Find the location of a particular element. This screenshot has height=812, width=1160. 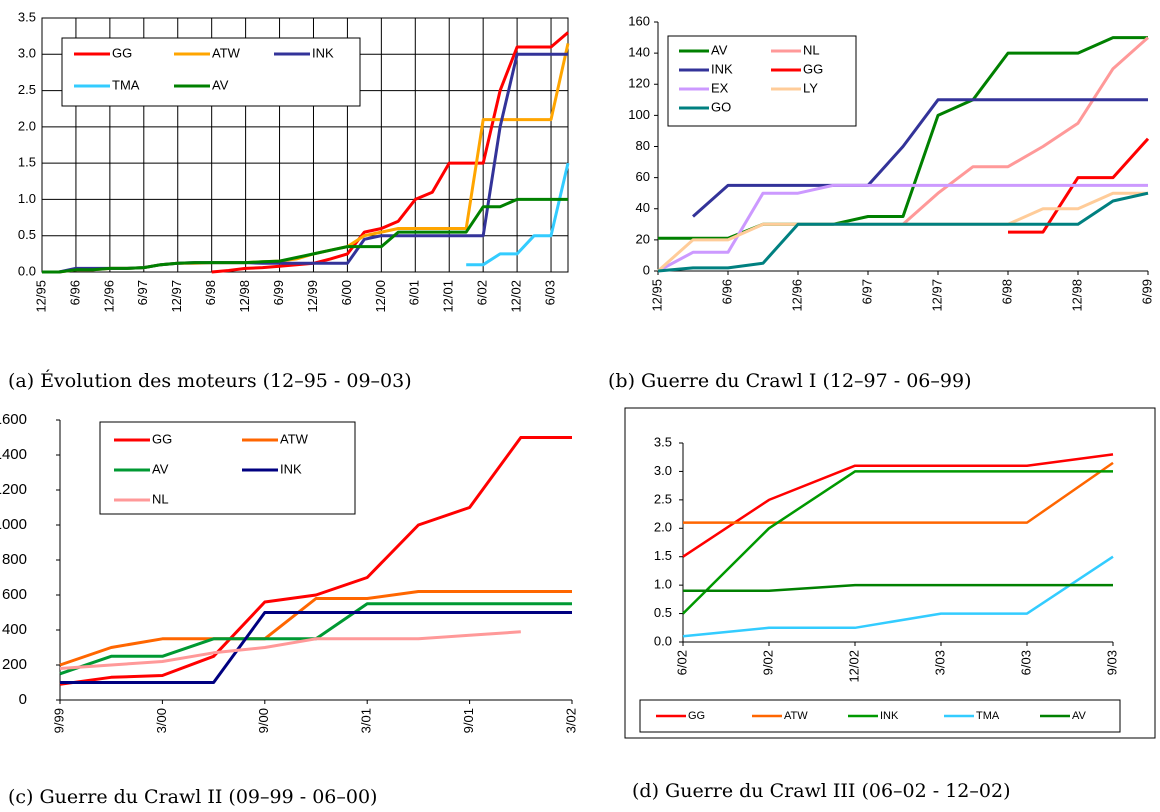

x-tick-label: 6/00 is located at coordinates (346, 292).